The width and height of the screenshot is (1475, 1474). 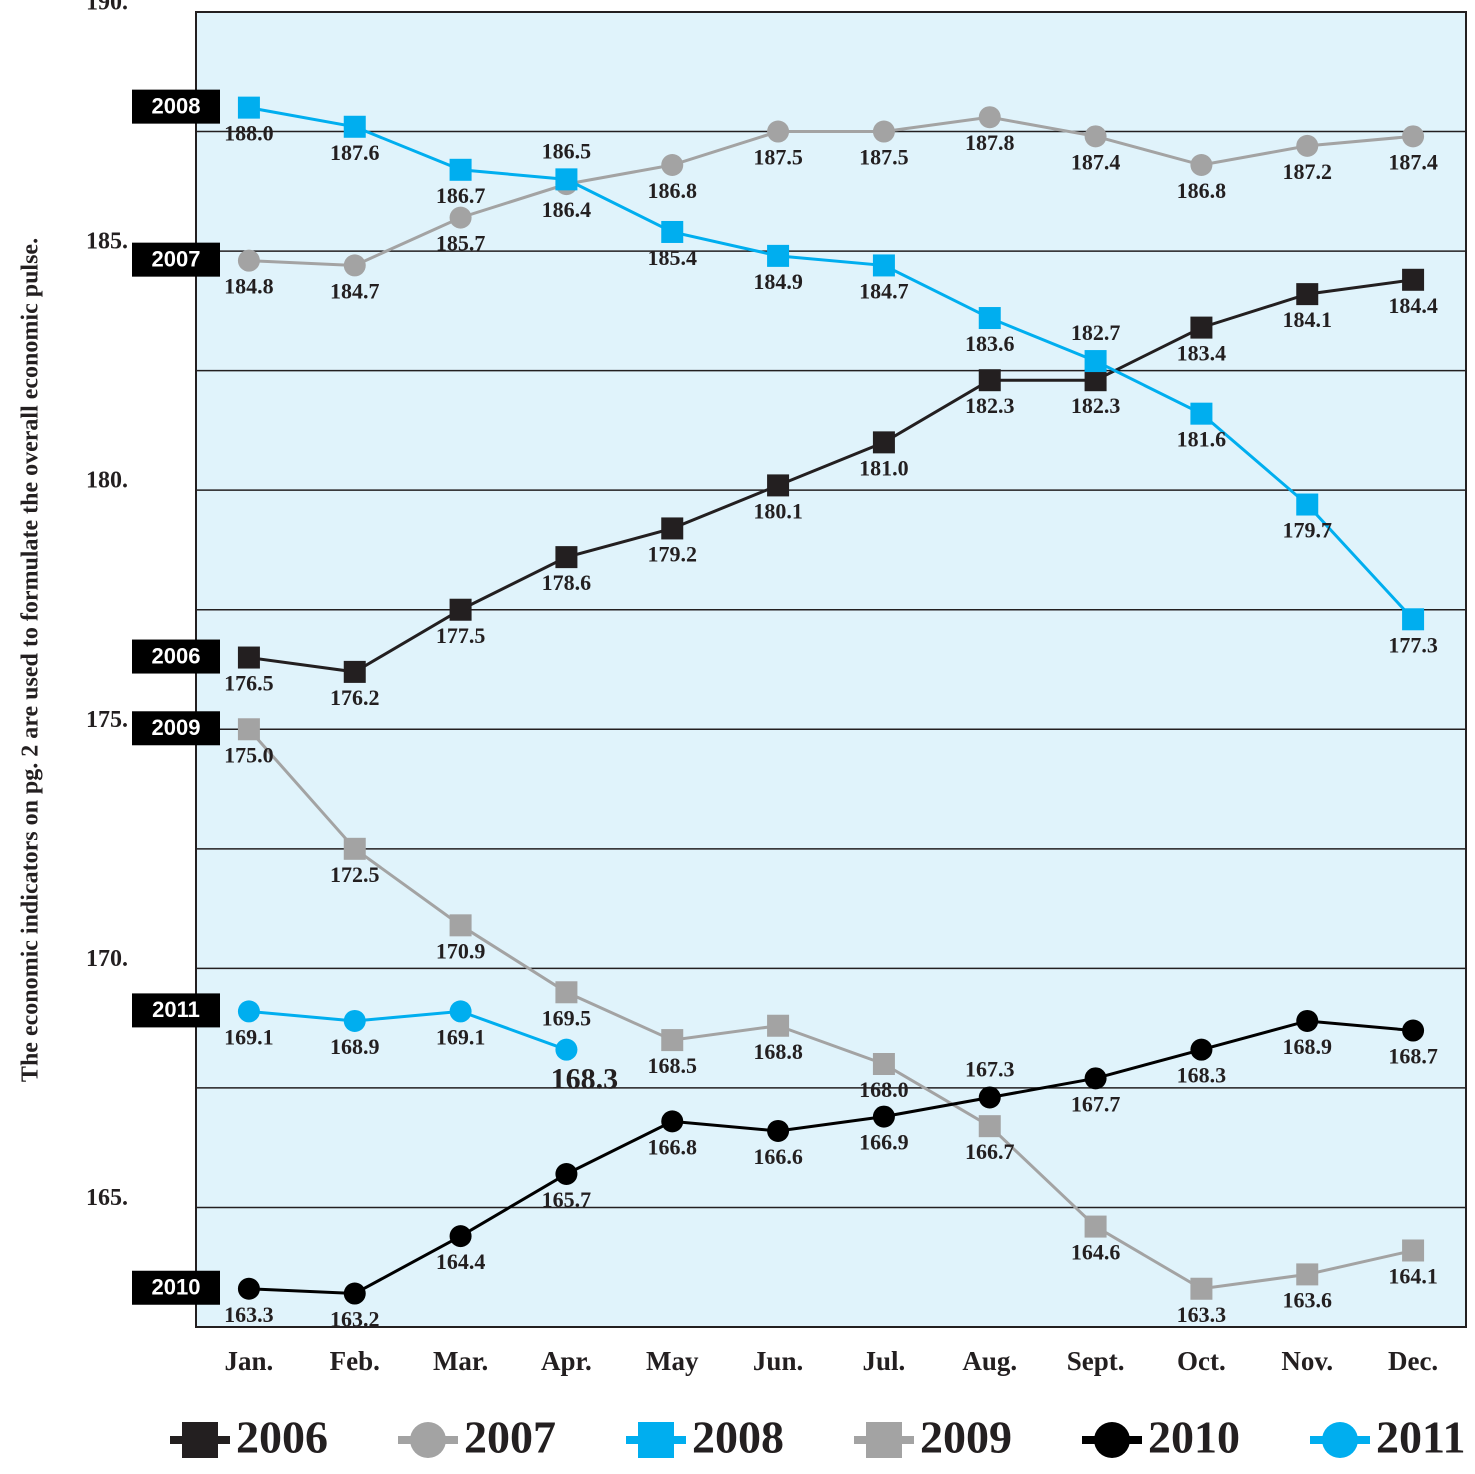 I want to click on data-label: 186.4, so click(x=567, y=209).